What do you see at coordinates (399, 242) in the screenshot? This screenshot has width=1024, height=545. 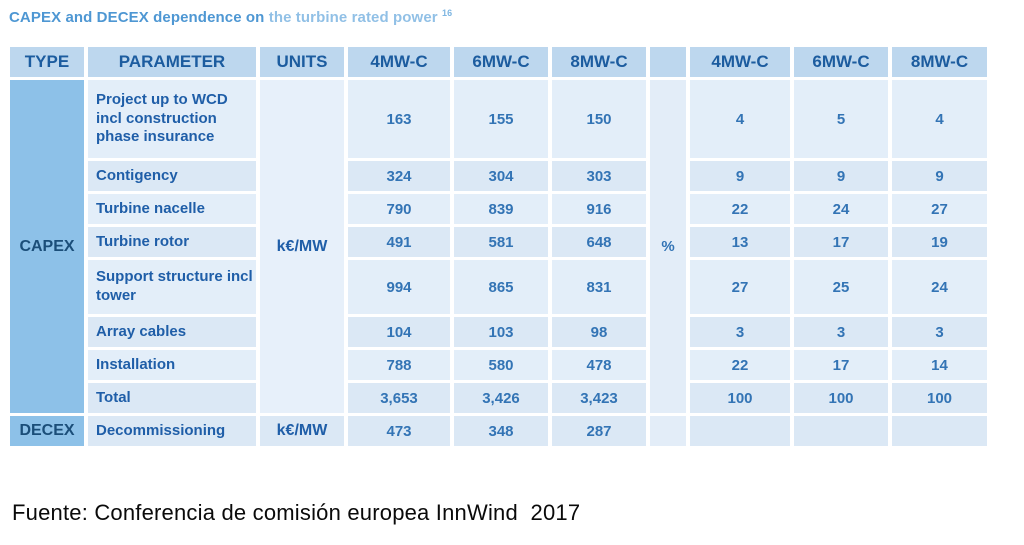 I see `cost-value-cell: 491` at bounding box center [399, 242].